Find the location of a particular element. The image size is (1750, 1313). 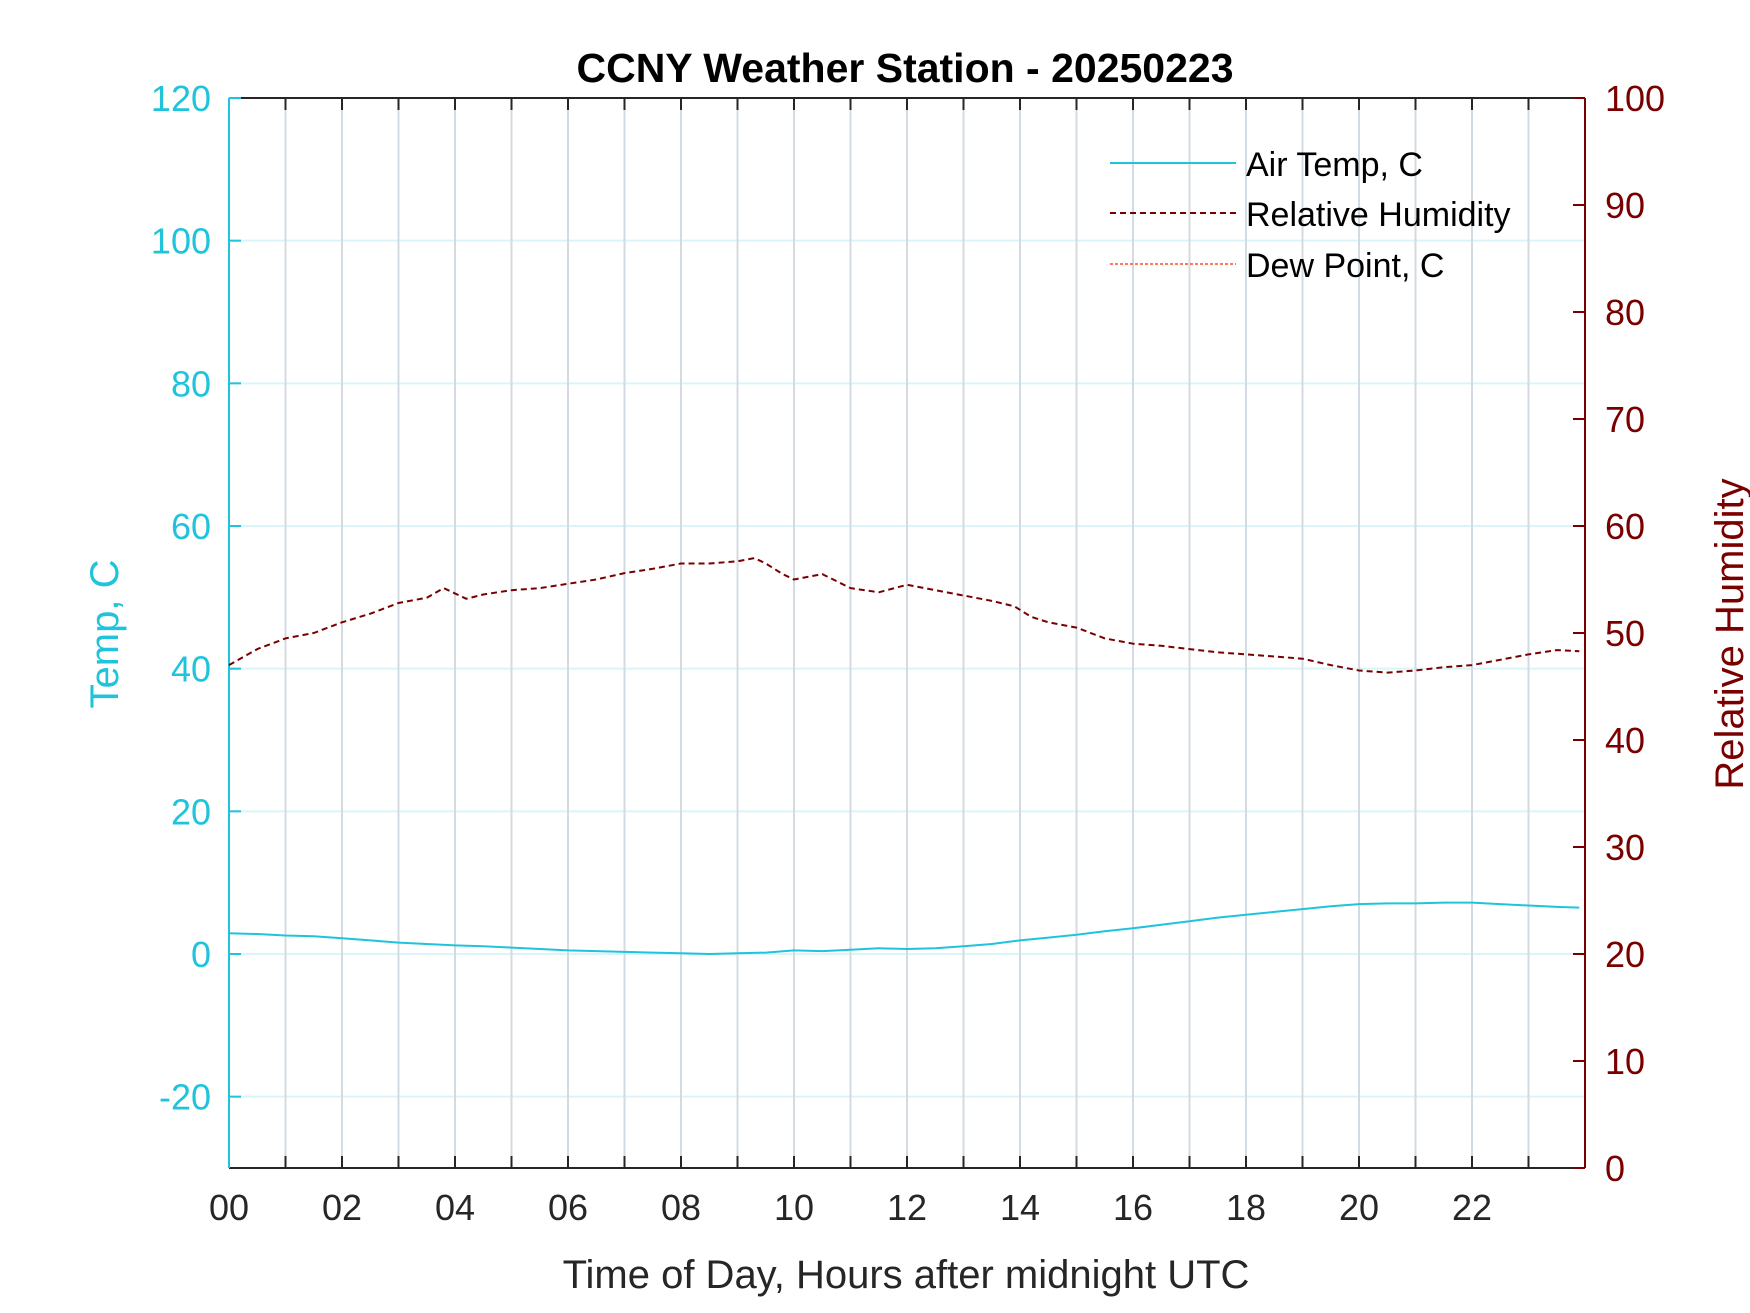

y-right-tick-label: 0 is located at coordinates (1615, 1168).